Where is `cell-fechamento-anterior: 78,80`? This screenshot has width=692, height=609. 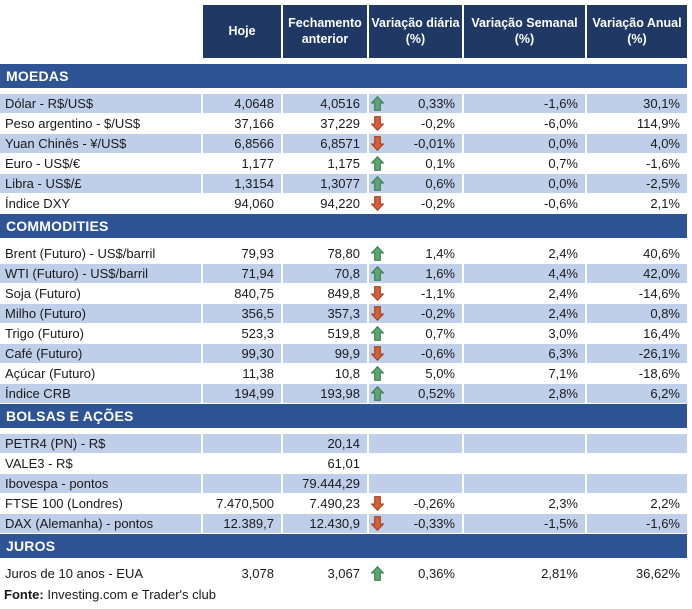 cell-fechamento-anterior: 78,80 is located at coordinates (343, 253).